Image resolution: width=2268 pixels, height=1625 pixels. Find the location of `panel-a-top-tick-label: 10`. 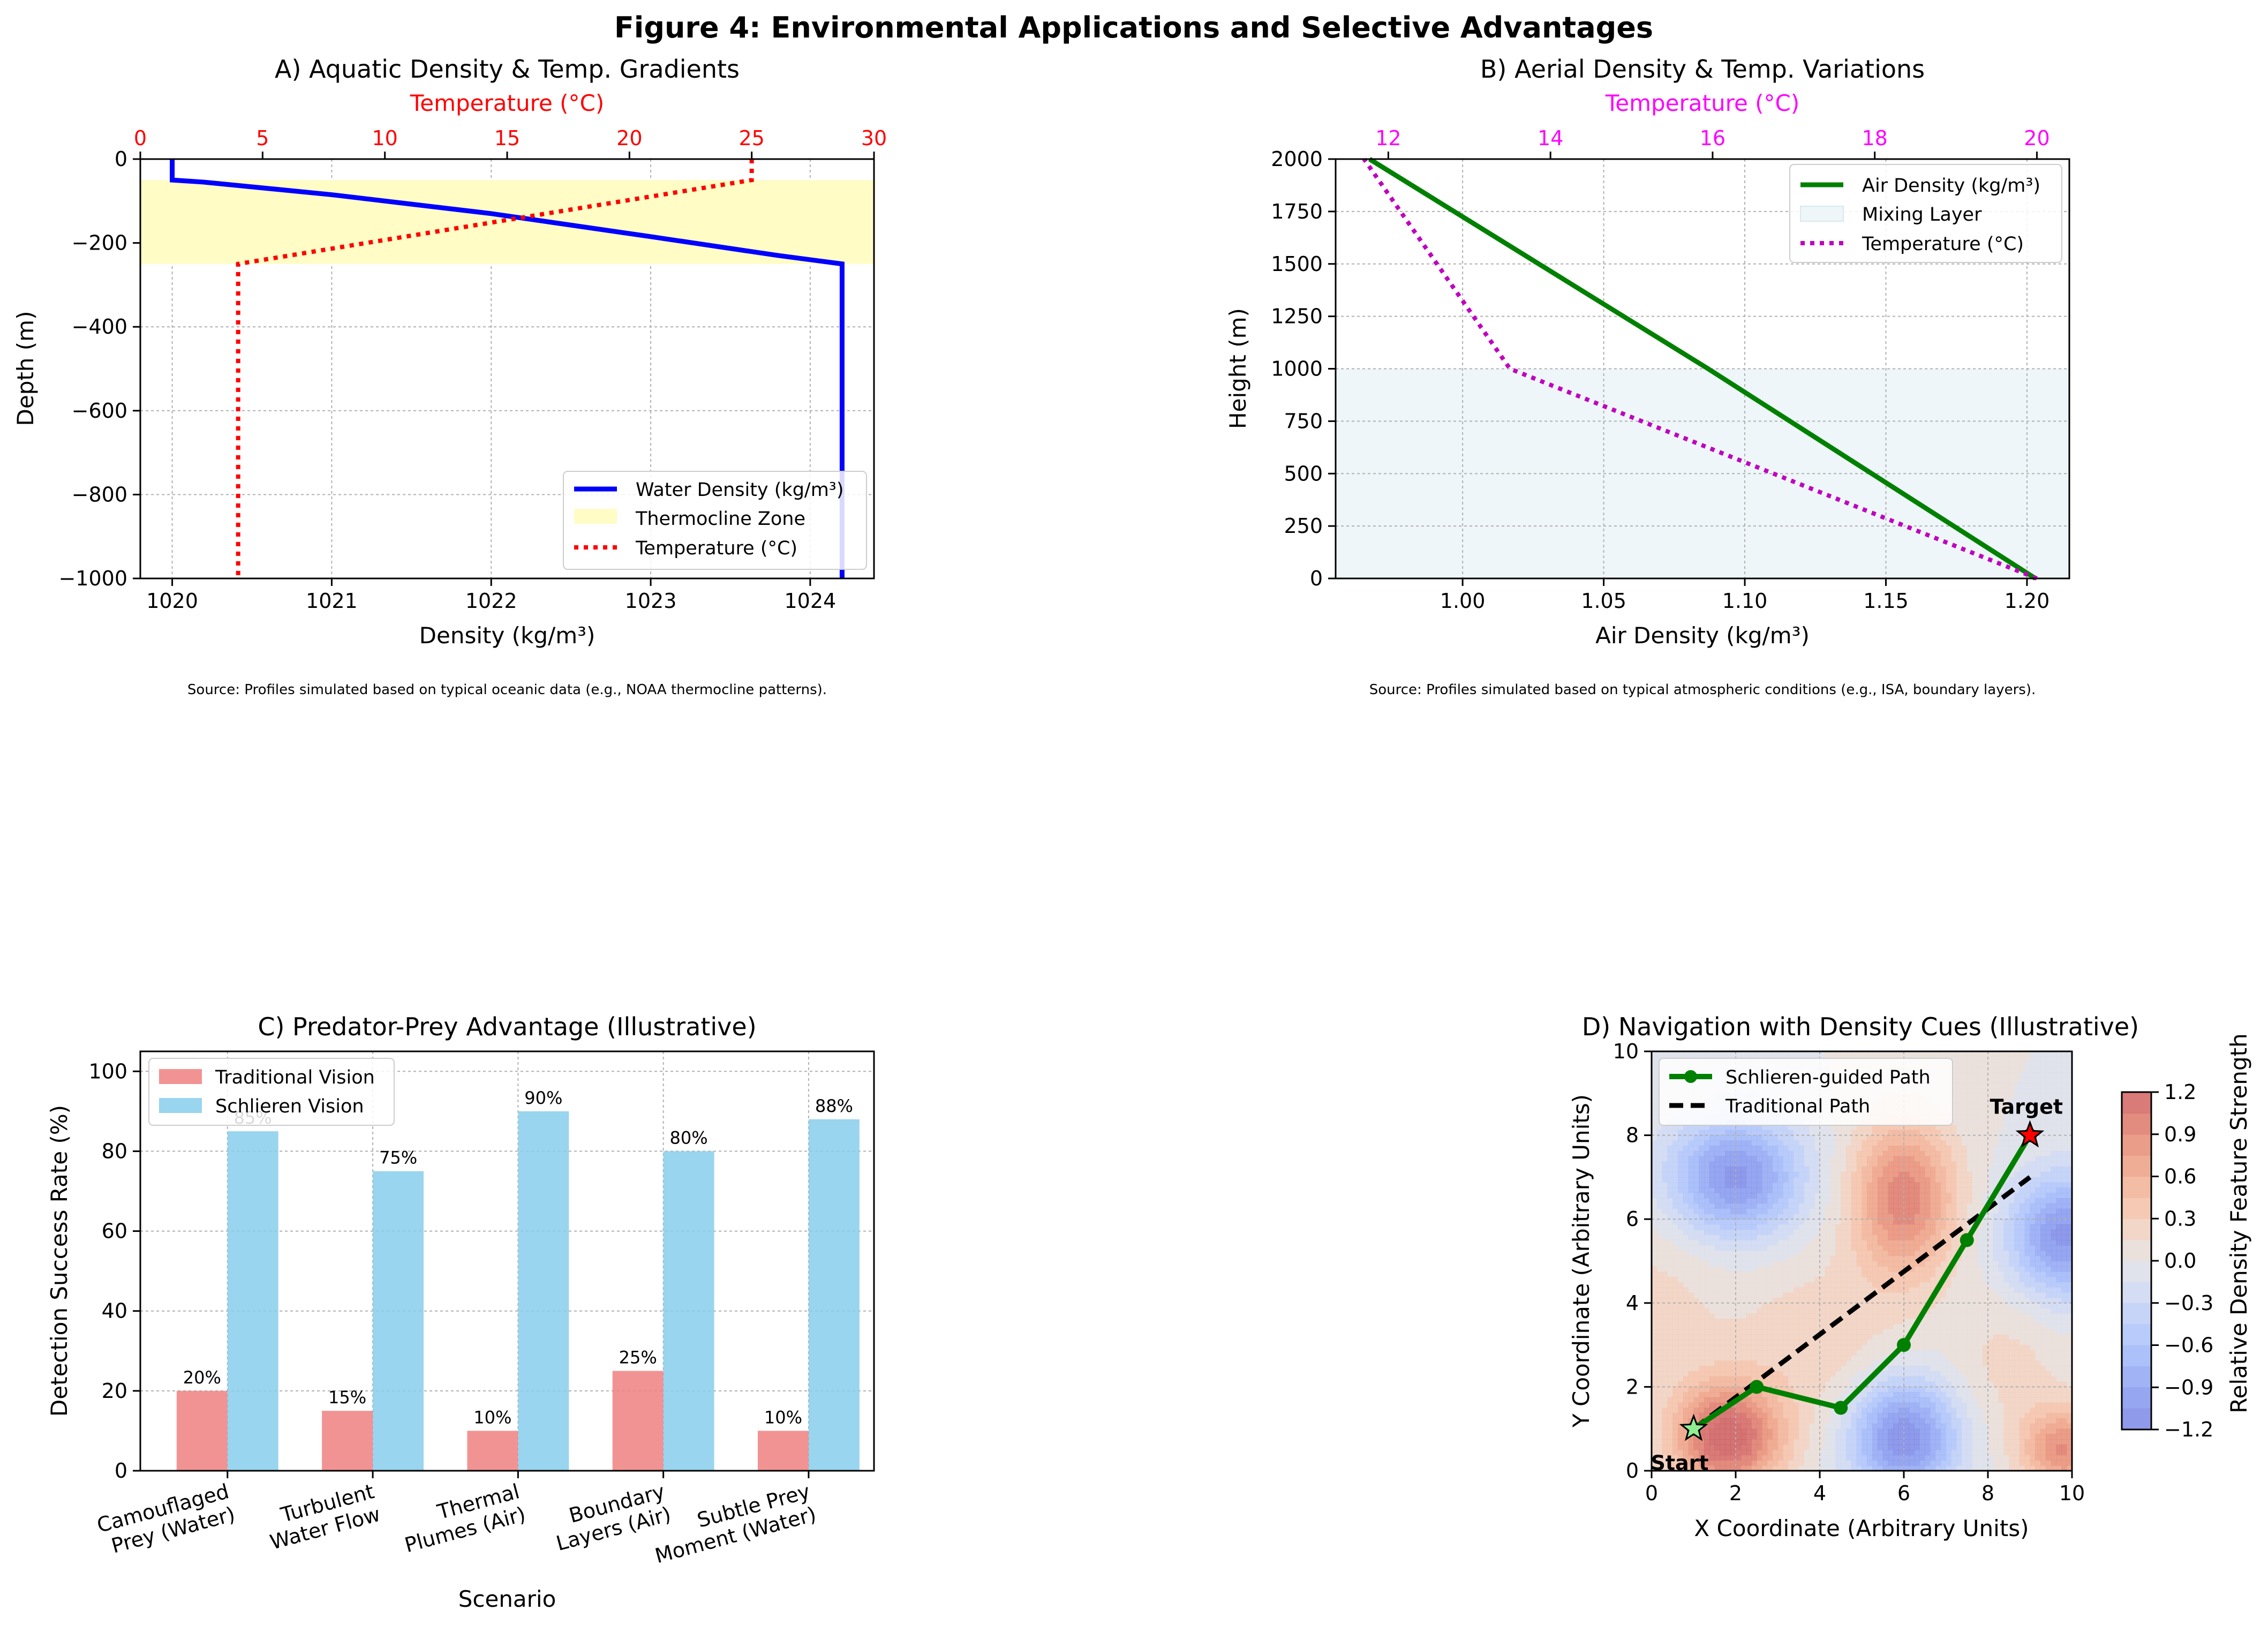

panel-a-top-tick-label: 10 is located at coordinates (385, 138).